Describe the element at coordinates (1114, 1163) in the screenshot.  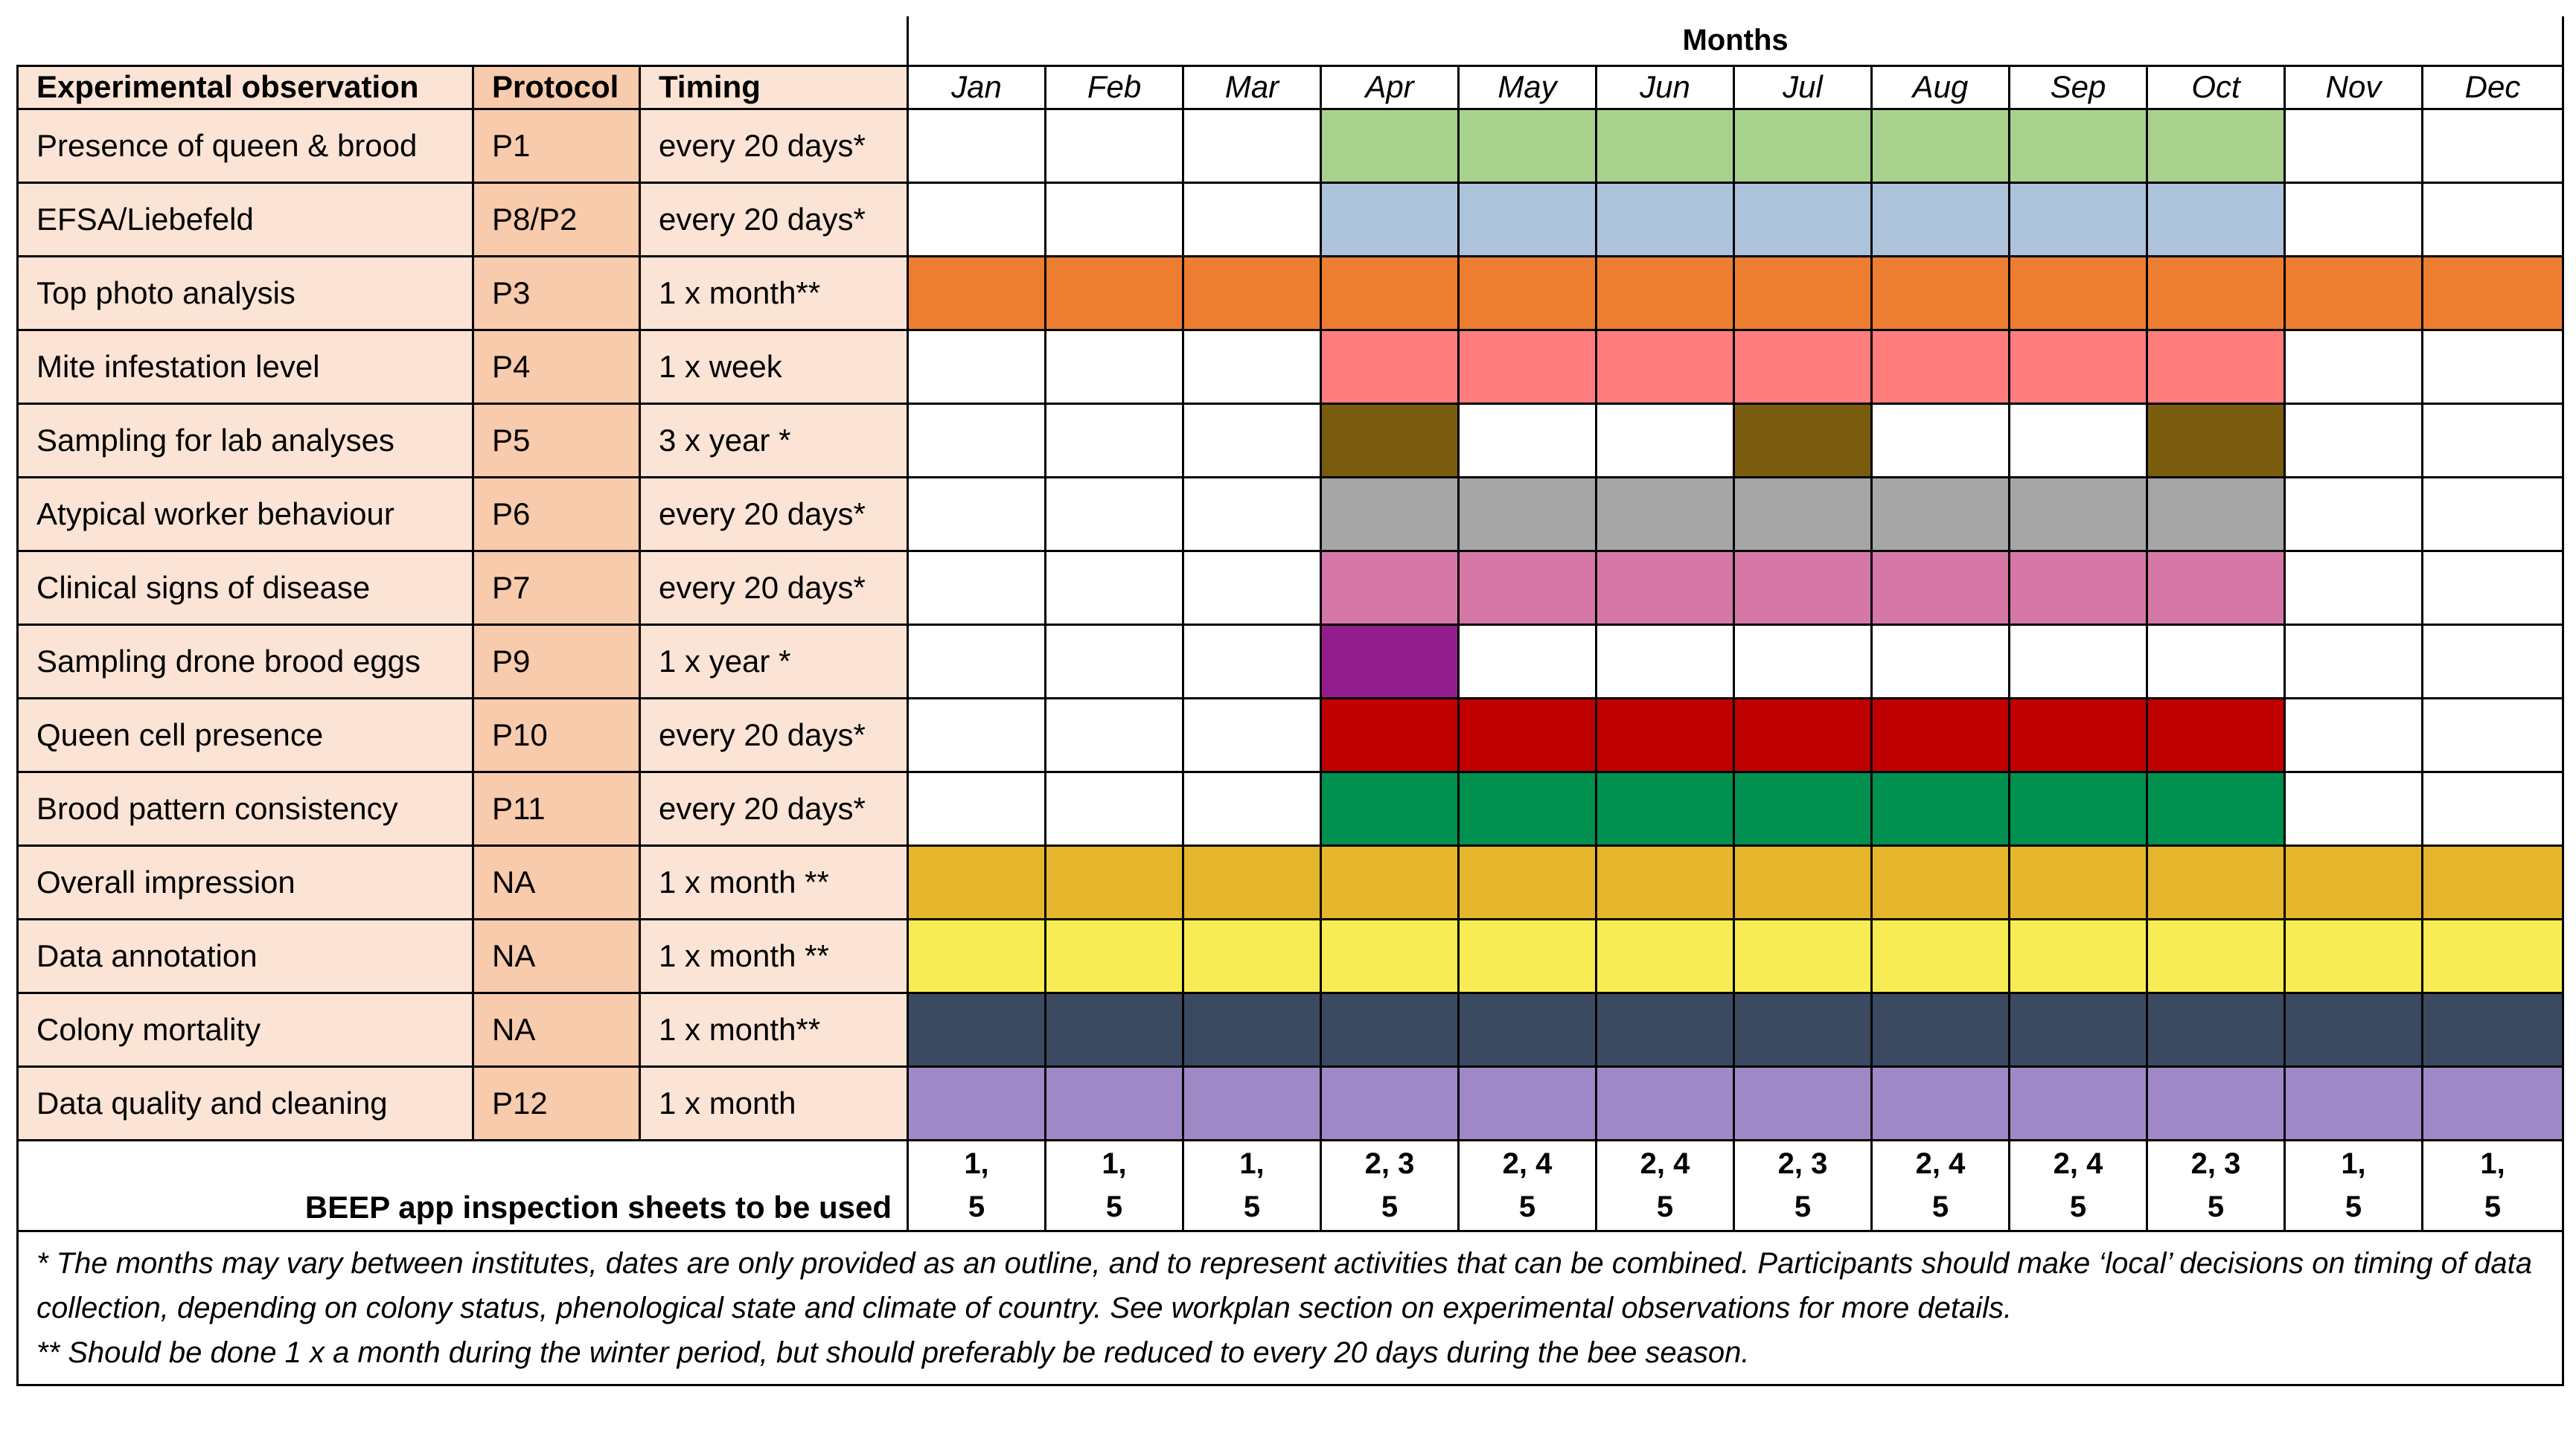
I see `sheet-number-line: 1,` at that location.